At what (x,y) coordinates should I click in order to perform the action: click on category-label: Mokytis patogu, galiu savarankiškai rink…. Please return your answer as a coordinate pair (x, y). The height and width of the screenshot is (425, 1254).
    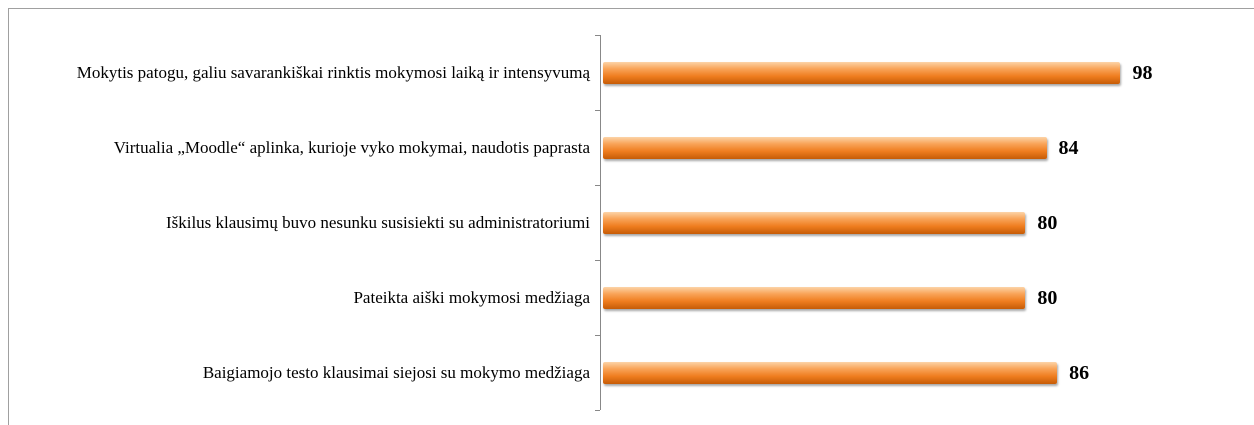
    Looking at the image, I should click on (333, 72).